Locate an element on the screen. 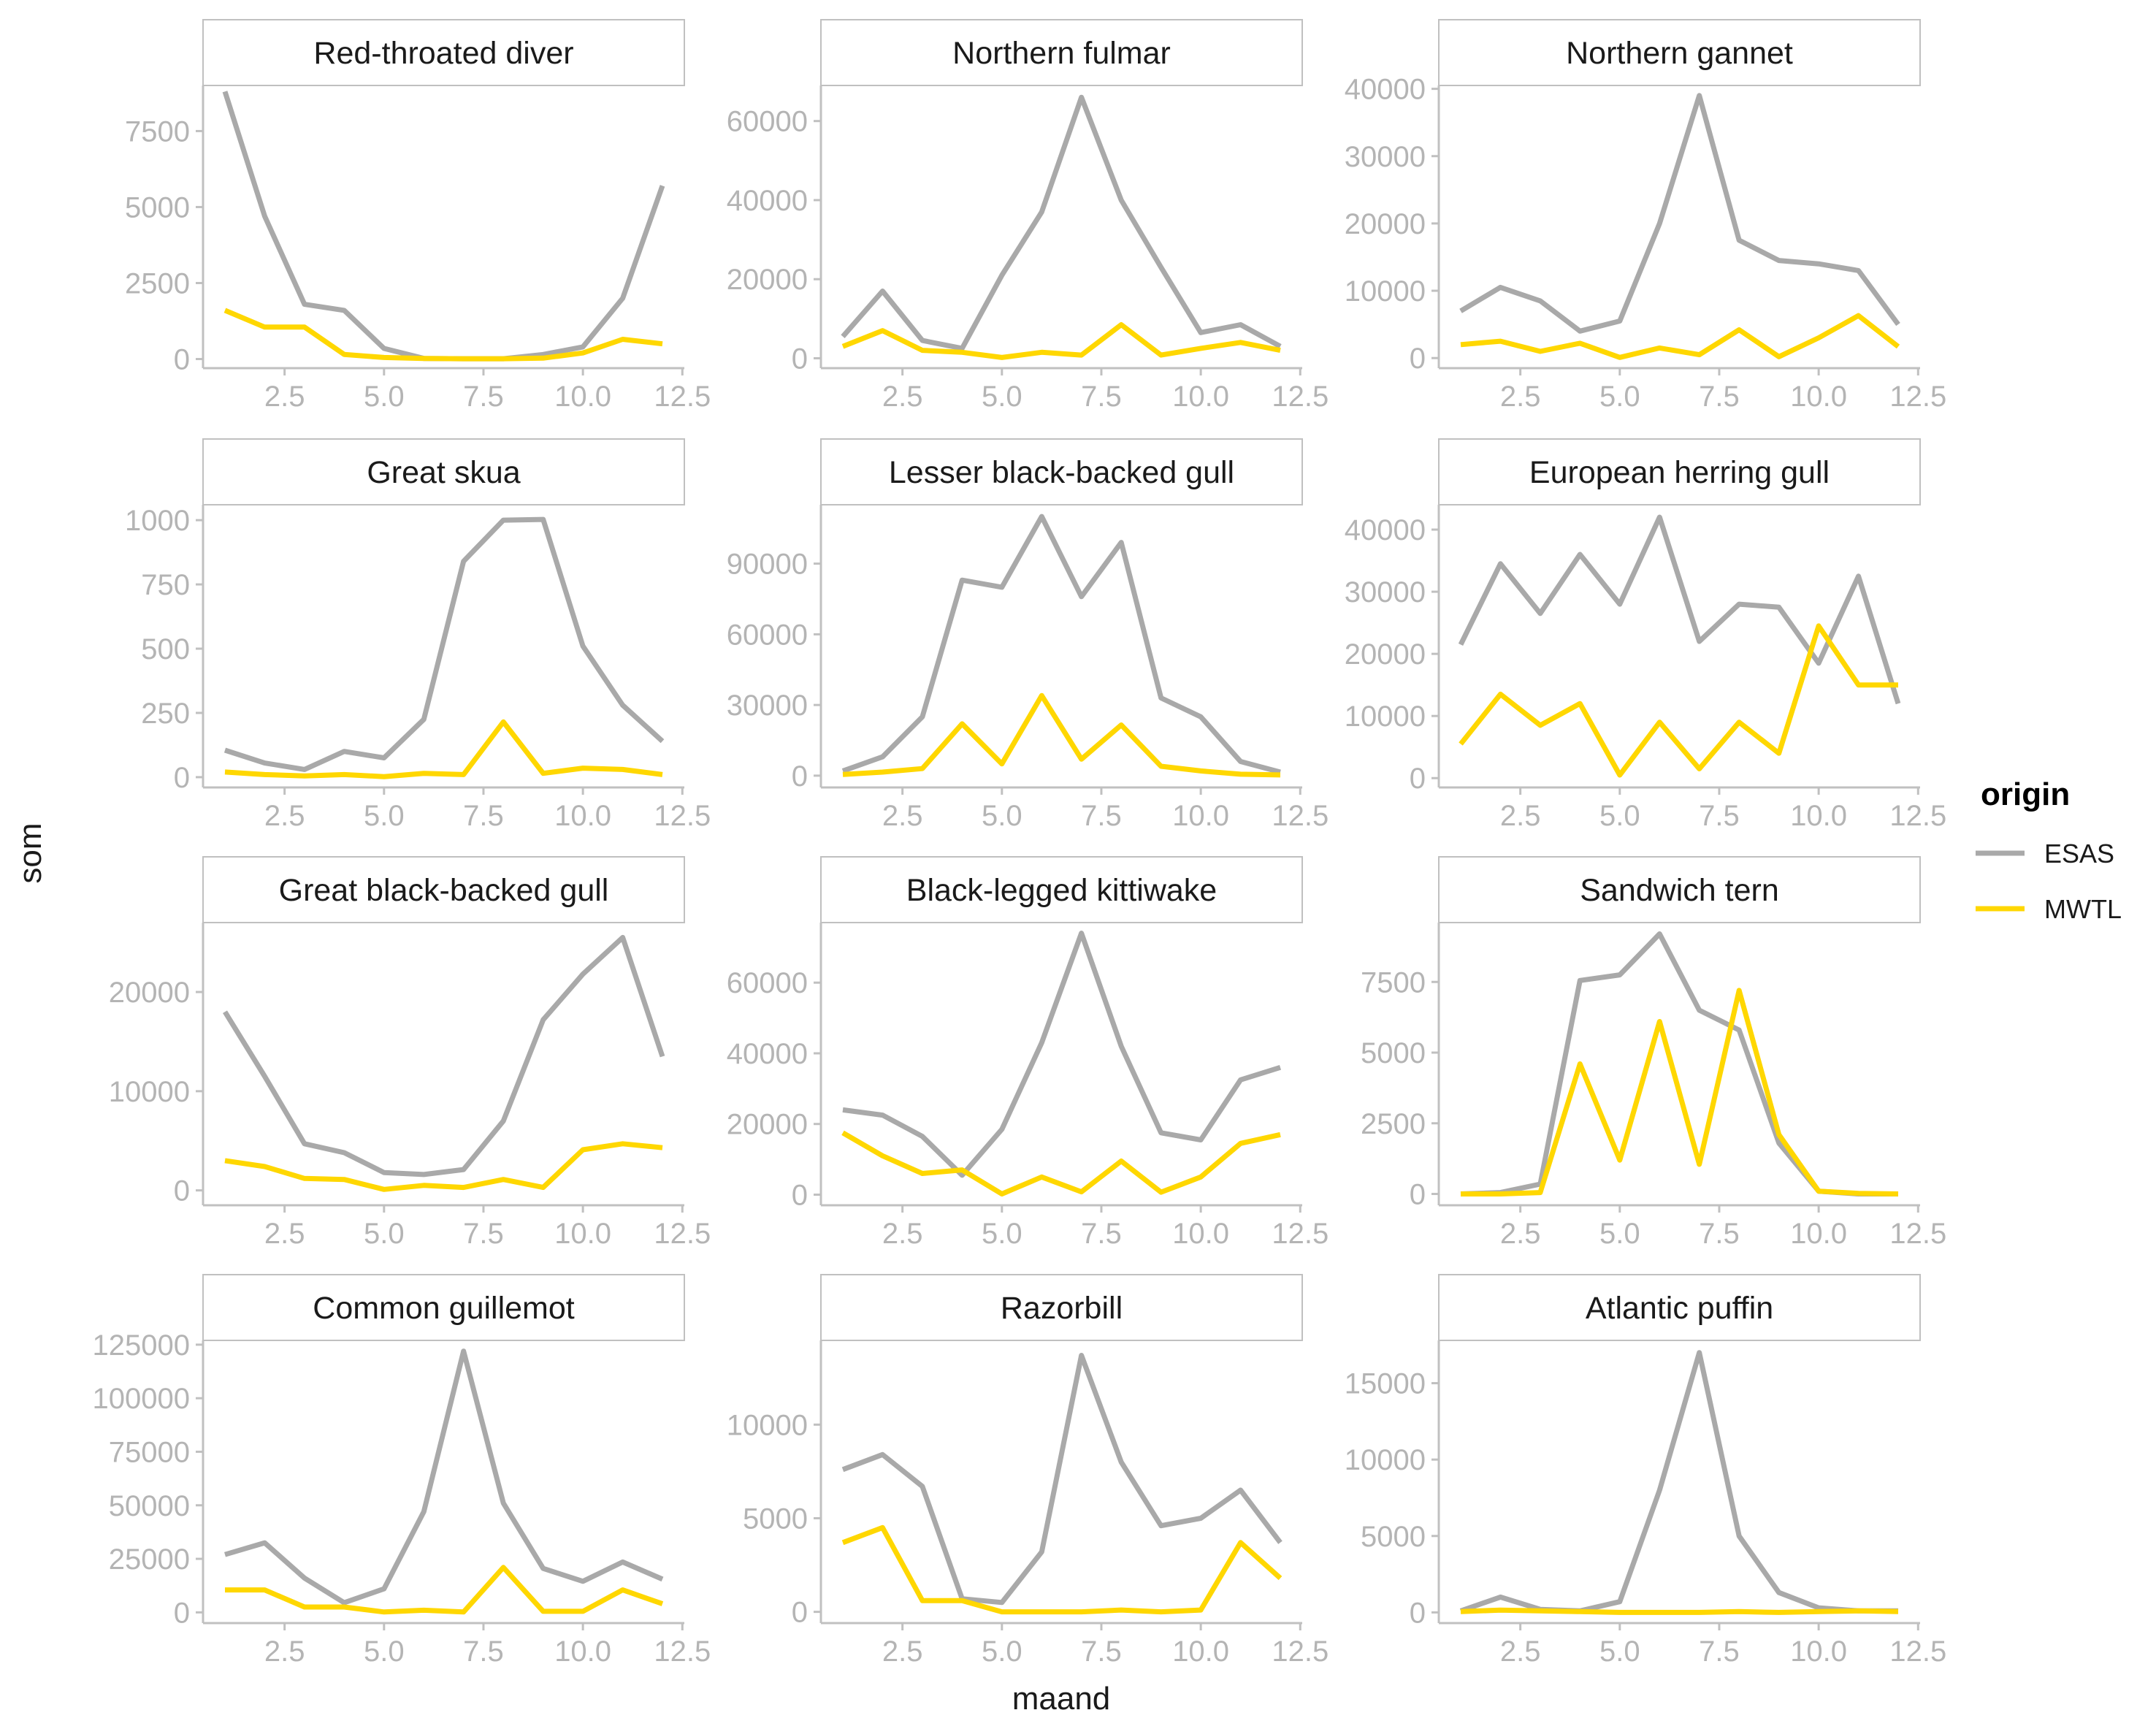 This screenshot has width=2156, height=1729. panel-10-y-tick-label: 50000 is located at coordinates (150, 1506).